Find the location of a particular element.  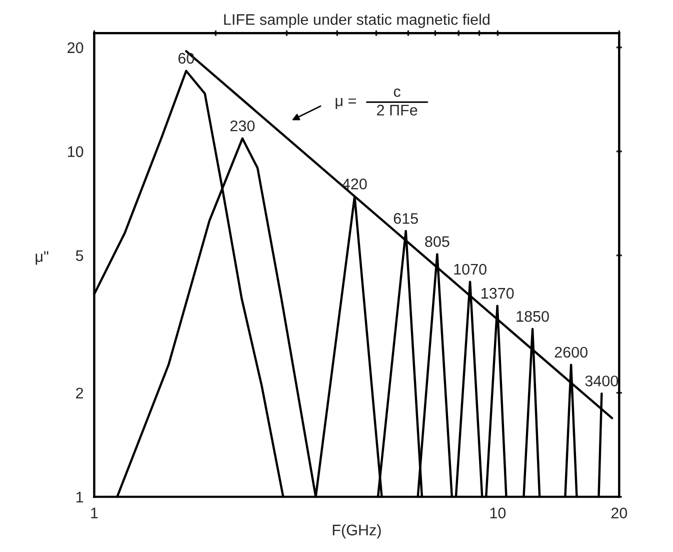

series-label: 60 is located at coordinates (186, 58).